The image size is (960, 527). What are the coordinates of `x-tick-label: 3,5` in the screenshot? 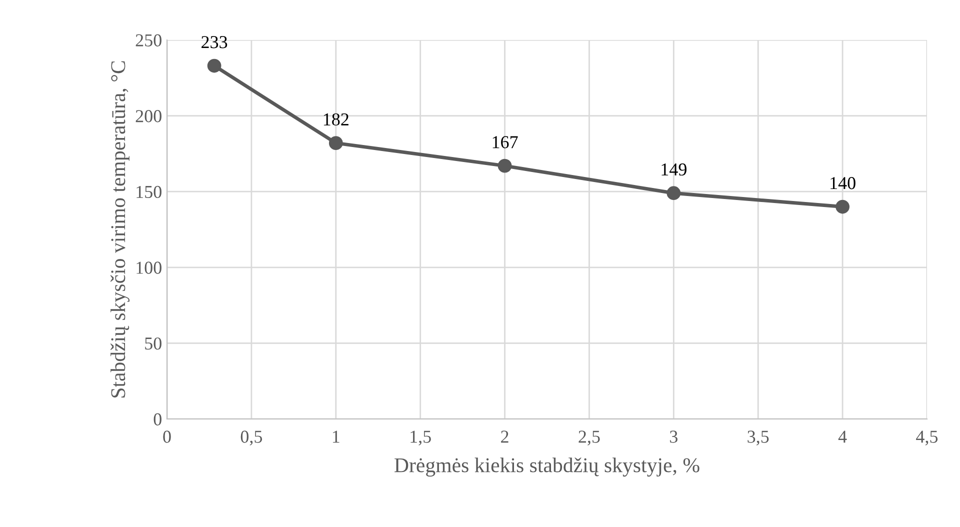 It's located at (758, 438).